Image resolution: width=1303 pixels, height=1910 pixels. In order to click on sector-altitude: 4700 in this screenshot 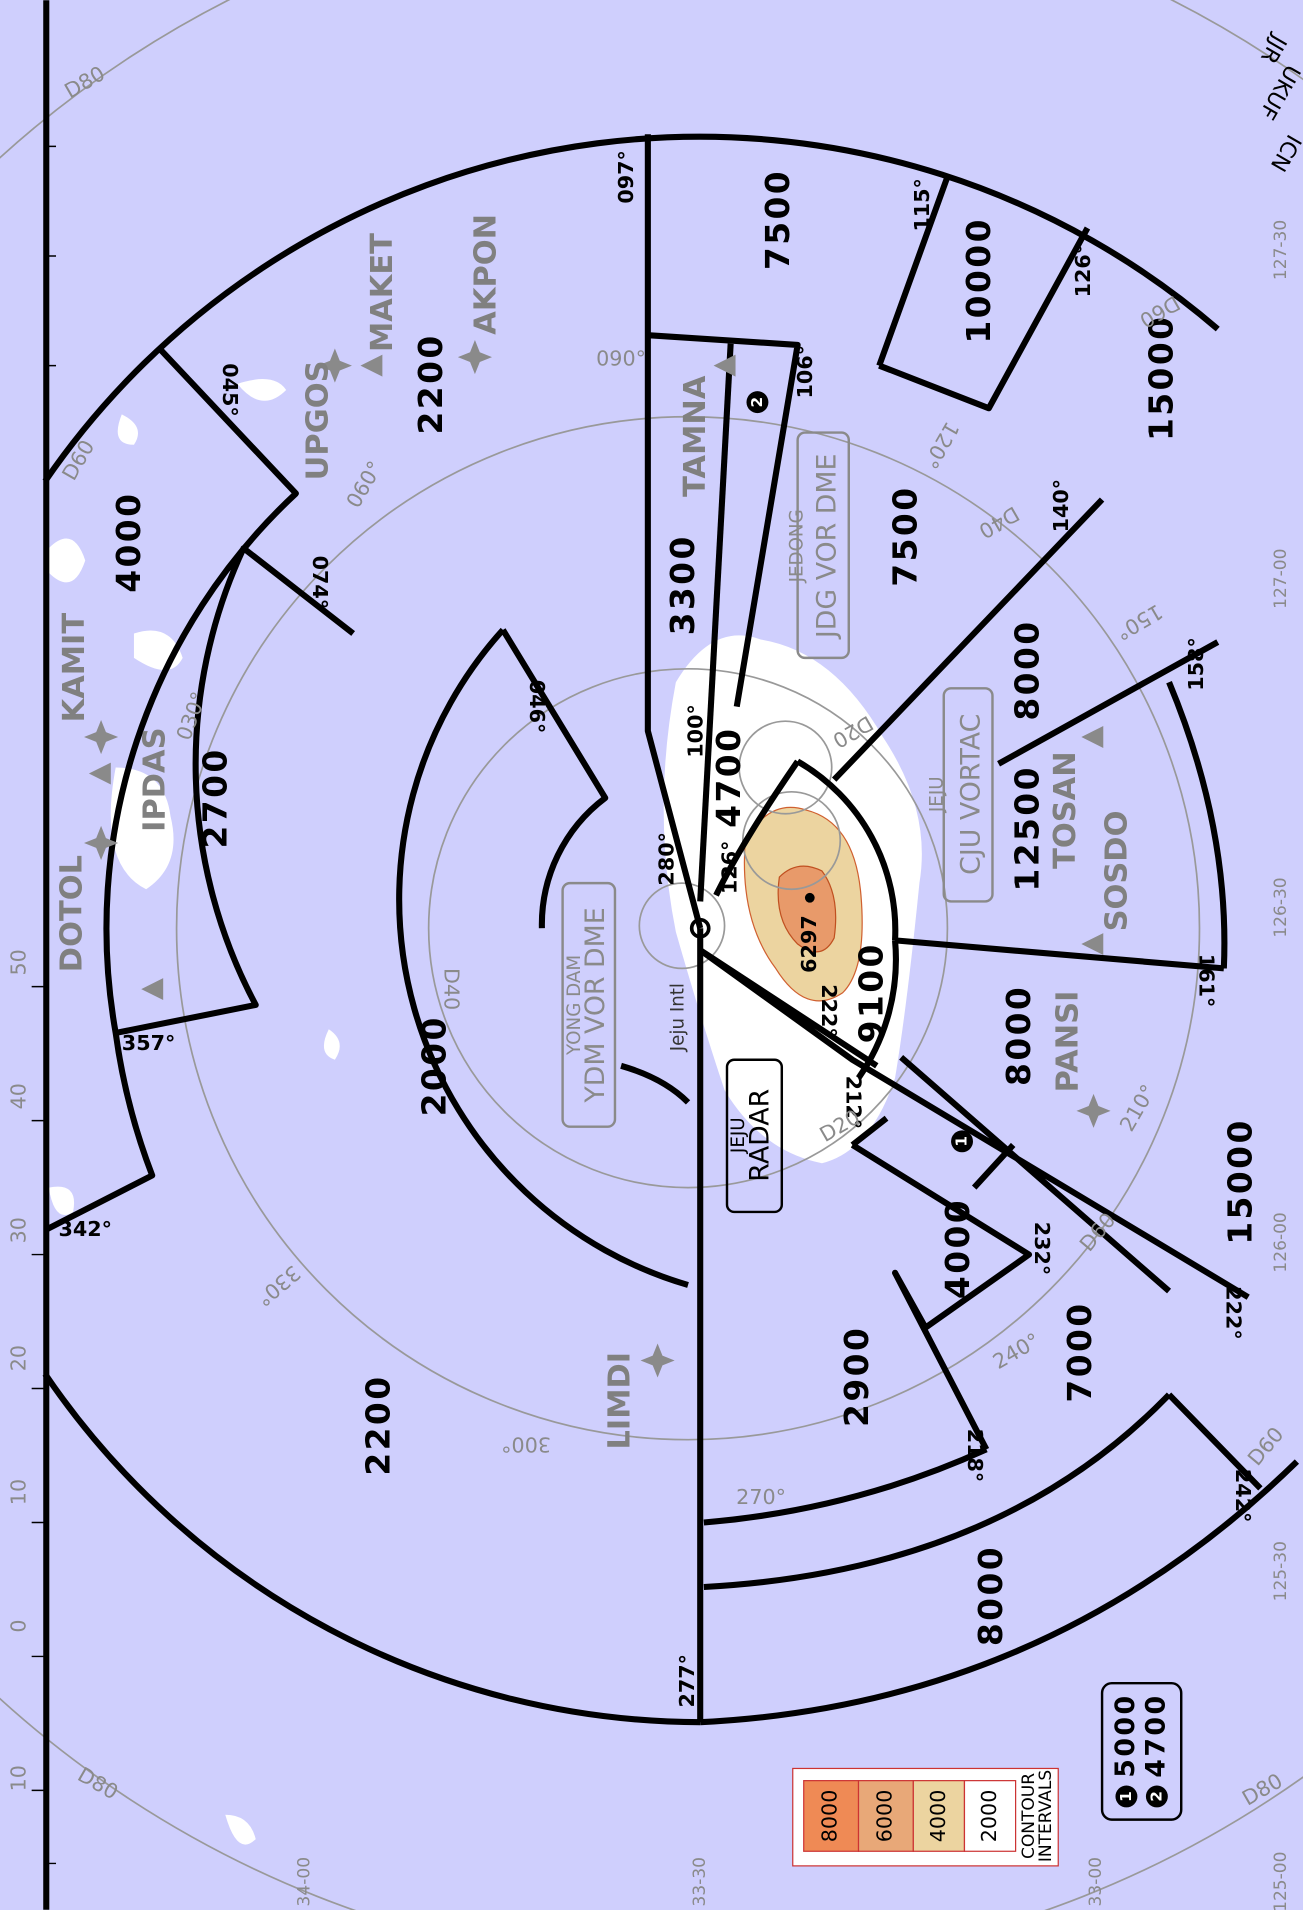, I will do `click(728, 777)`.